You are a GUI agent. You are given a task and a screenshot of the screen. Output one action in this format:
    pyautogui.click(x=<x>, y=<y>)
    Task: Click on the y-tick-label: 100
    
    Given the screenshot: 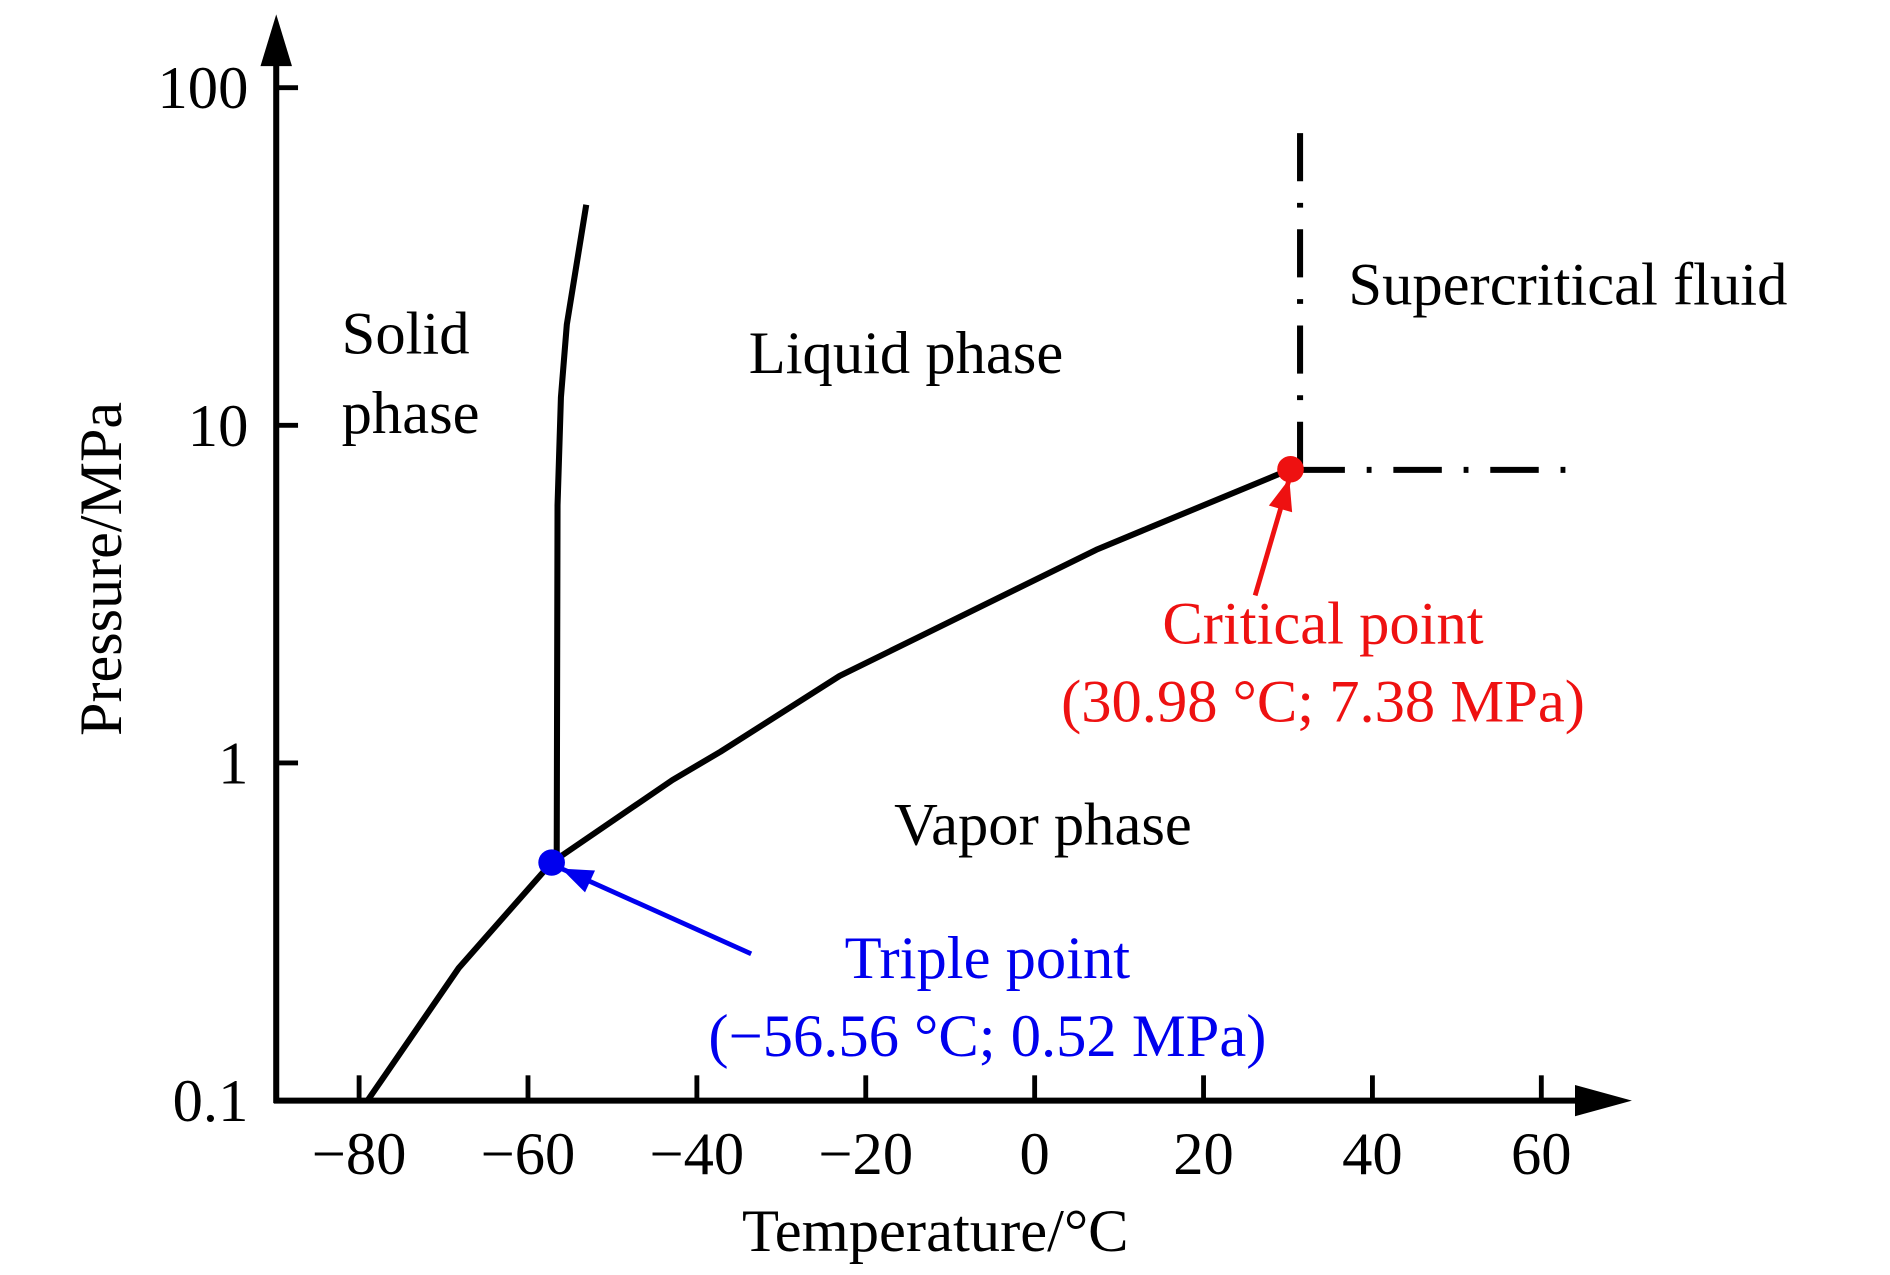 What is the action you would take?
    pyautogui.click(x=203, y=88)
    